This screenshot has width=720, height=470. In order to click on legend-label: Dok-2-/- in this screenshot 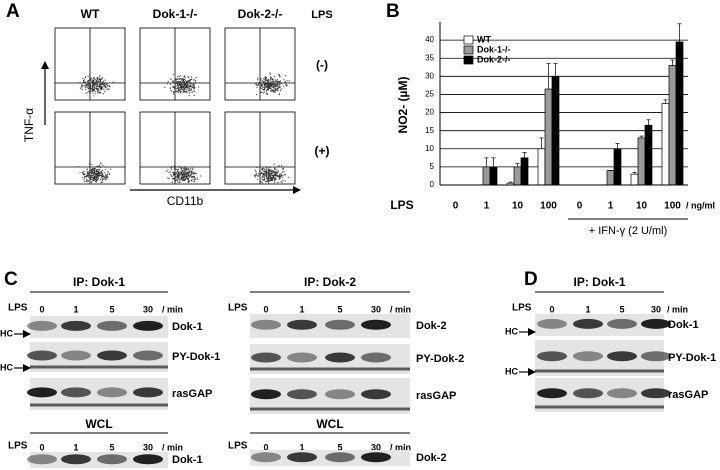, I will do `click(494, 59)`.